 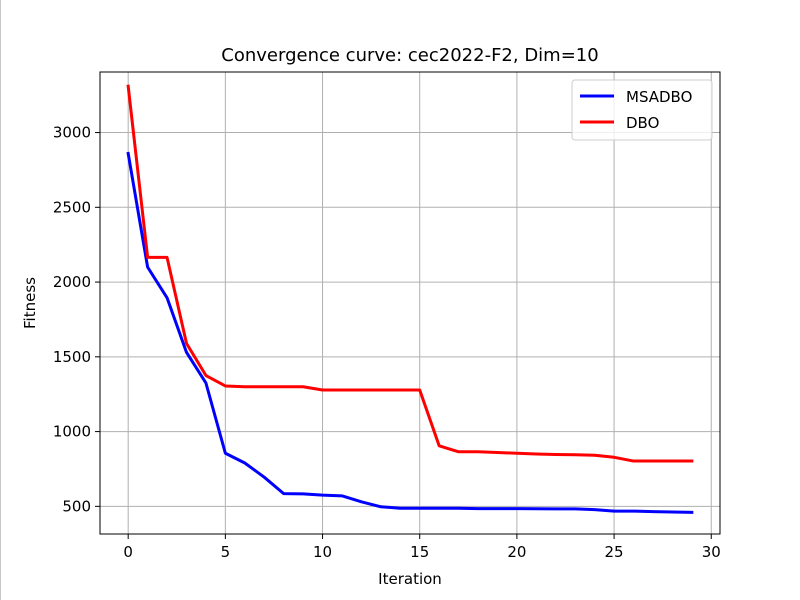 What do you see at coordinates (128, 552) in the screenshot?
I see `x-tick-label: 0` at bounding box center [128, 552].